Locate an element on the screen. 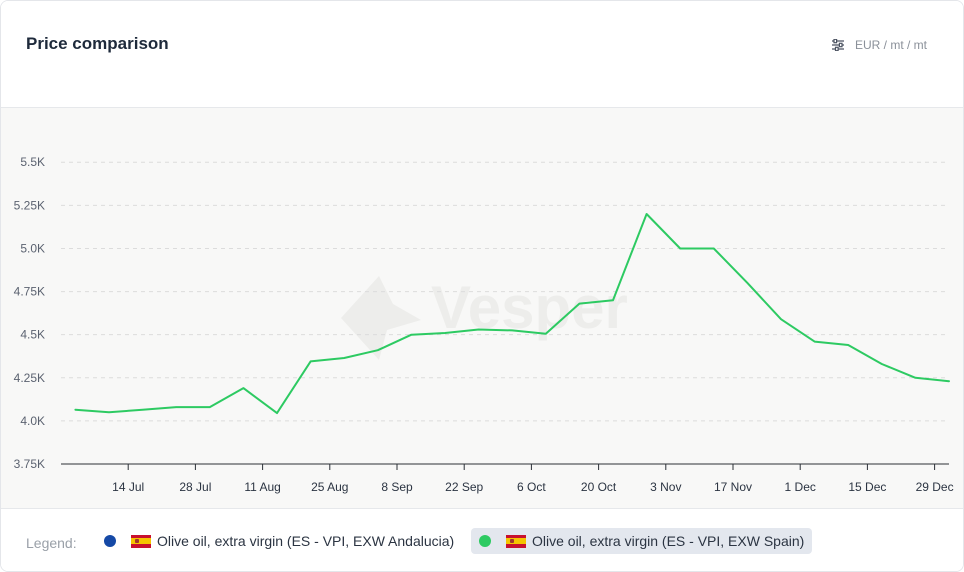 The width and height of the screenshot is (964, 572). x-tick-label: 28 Jul is located at coordinates (195, 487).